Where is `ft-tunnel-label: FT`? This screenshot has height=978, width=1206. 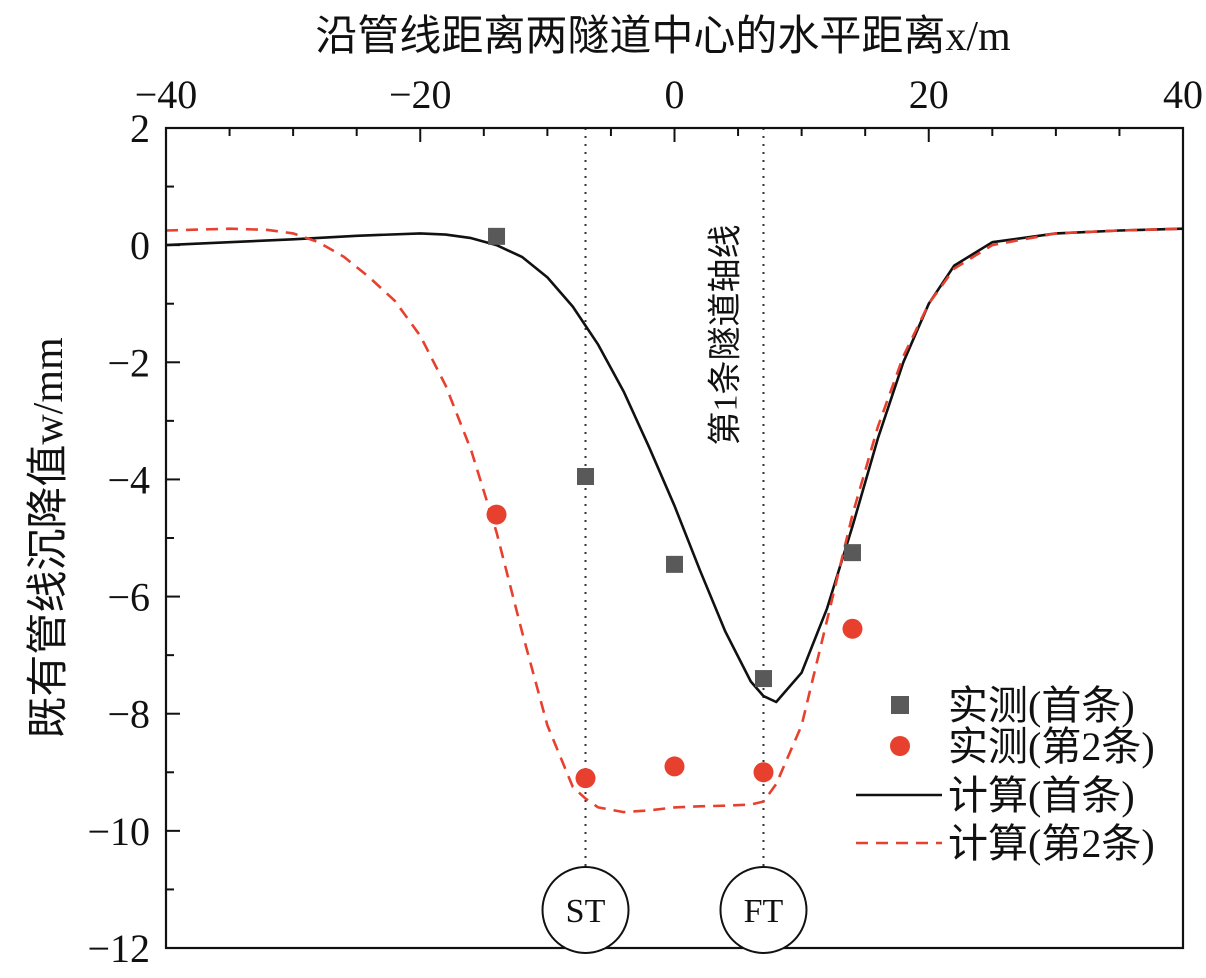
ft-tunnel-label: FT is located at coordinates (764, 911).